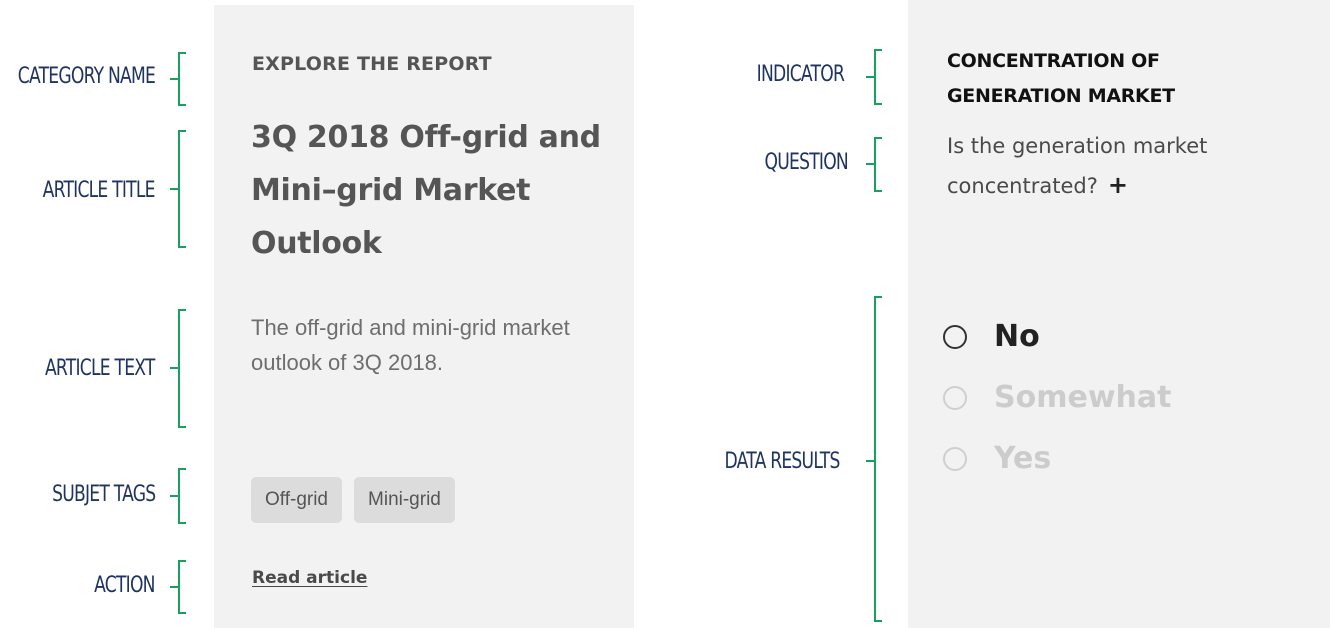 Image resolution: width=1330 pixels, height=628 pixels. Describe the element at coordinates (182, 587) in the screenshot. I see `bracket-action` at that location.